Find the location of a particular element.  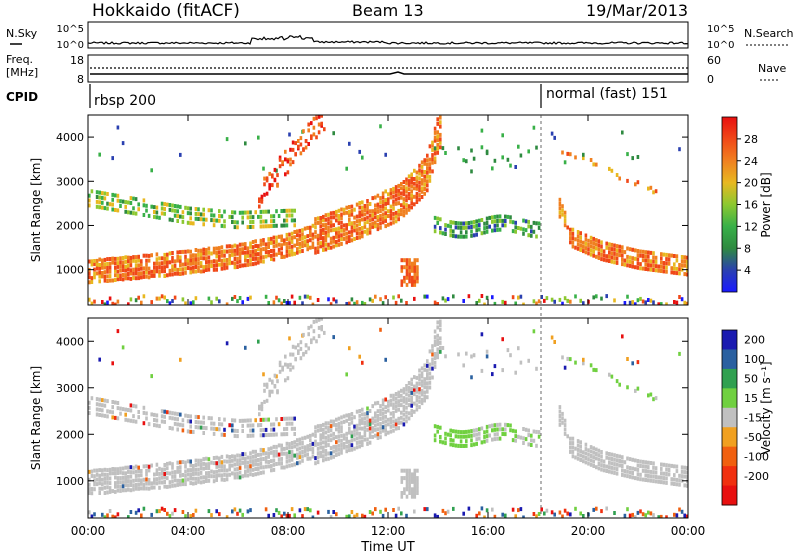

colorbar-tick-label: 24 is located at coordinates (751, 161).